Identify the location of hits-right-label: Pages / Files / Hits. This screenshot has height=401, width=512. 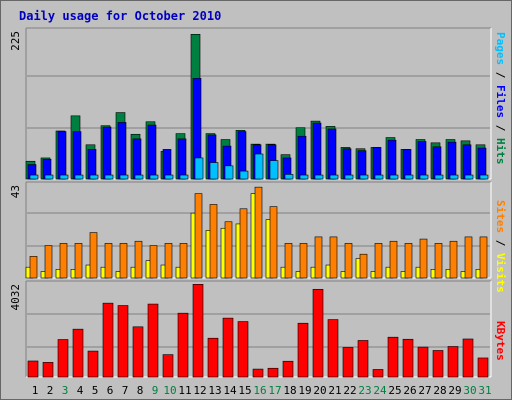
(500, 98).